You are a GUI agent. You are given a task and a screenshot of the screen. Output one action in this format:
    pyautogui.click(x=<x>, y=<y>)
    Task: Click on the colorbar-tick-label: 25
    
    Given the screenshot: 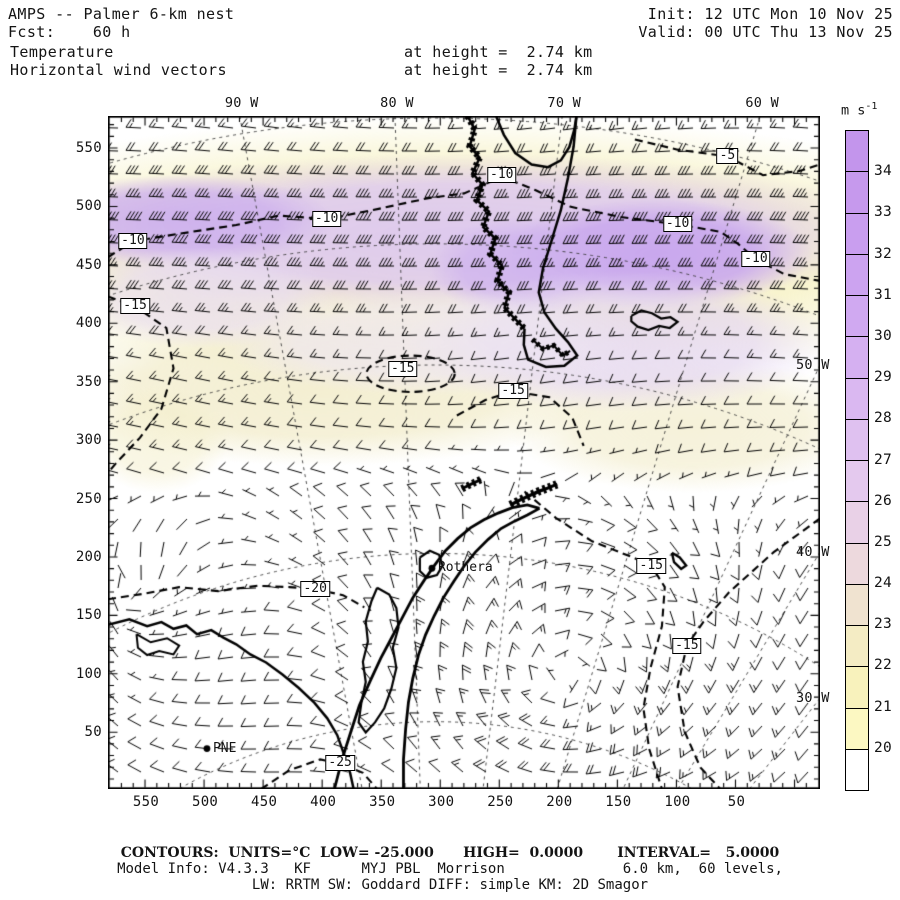 What is the action you would take?
    pyautogui.click(x=883, y=541)
    